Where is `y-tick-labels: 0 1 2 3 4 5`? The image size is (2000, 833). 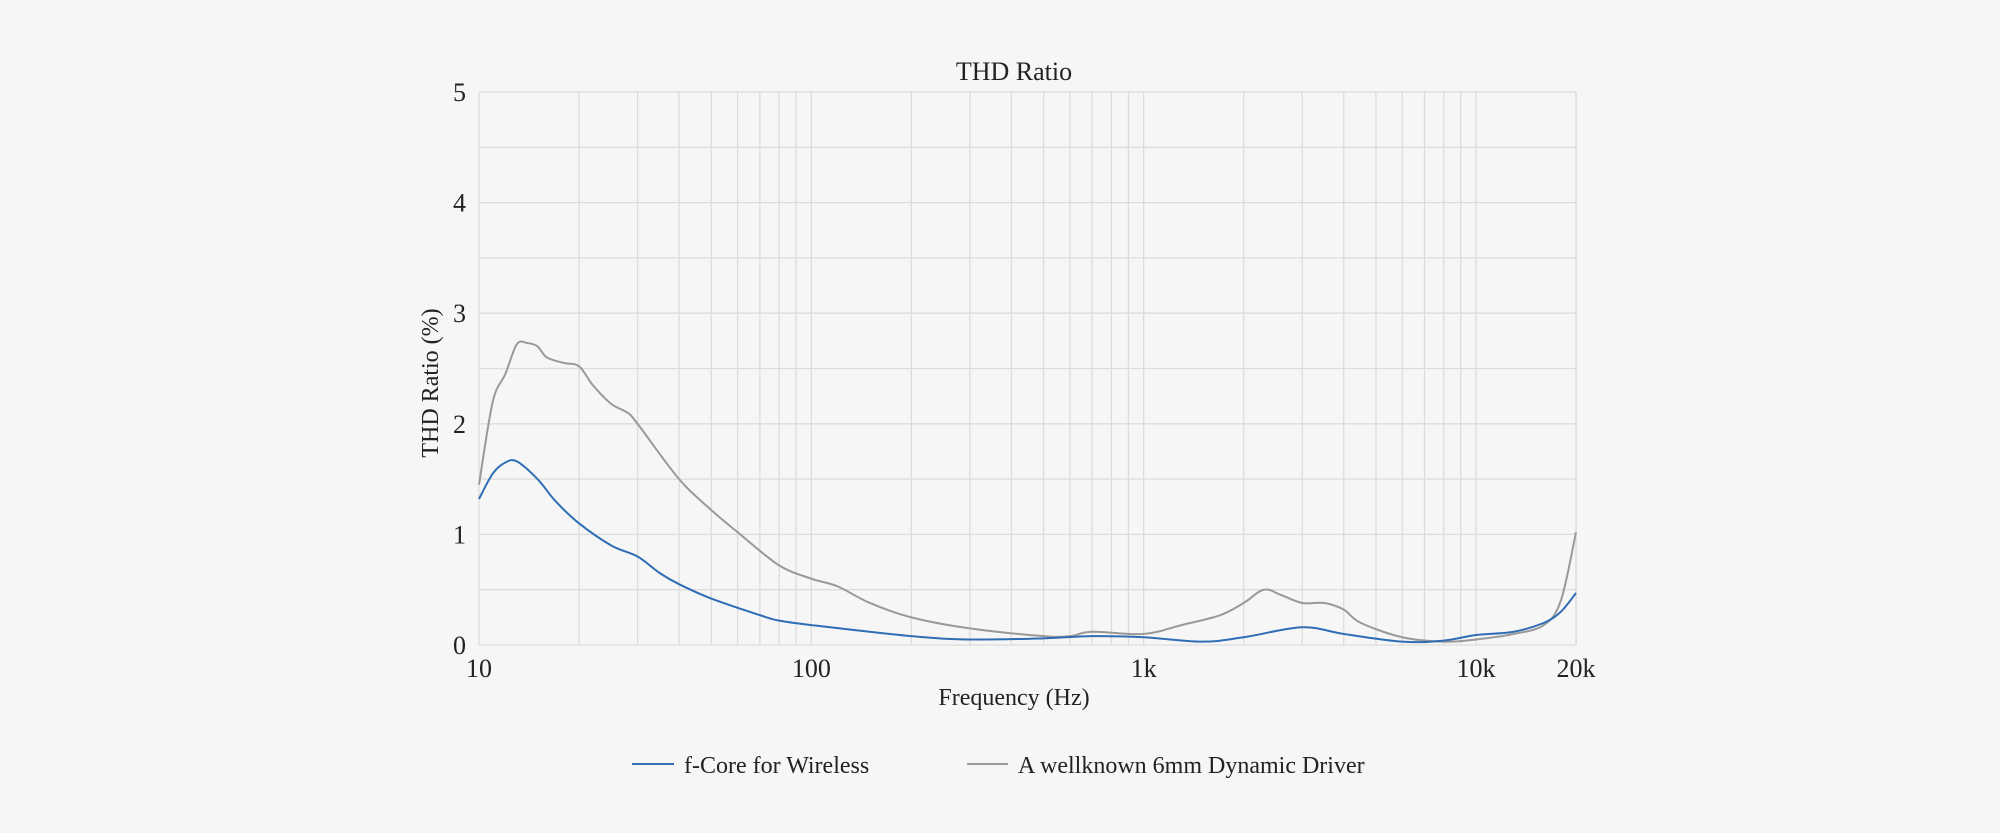
y-tick-labels: 0 1 2 3 4 5 is located at coordinates (459, 369).